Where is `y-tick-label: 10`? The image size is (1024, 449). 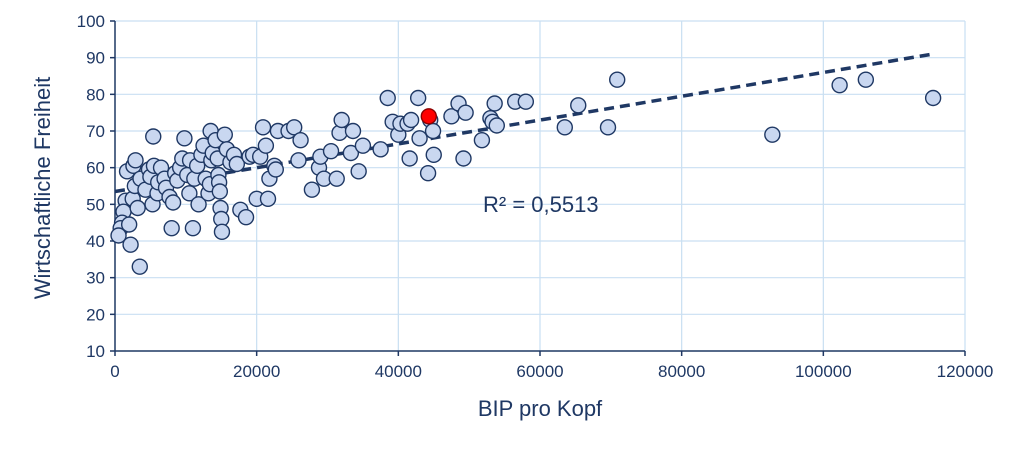
y-tick-label: 10 is located at coordinates (95, 351).